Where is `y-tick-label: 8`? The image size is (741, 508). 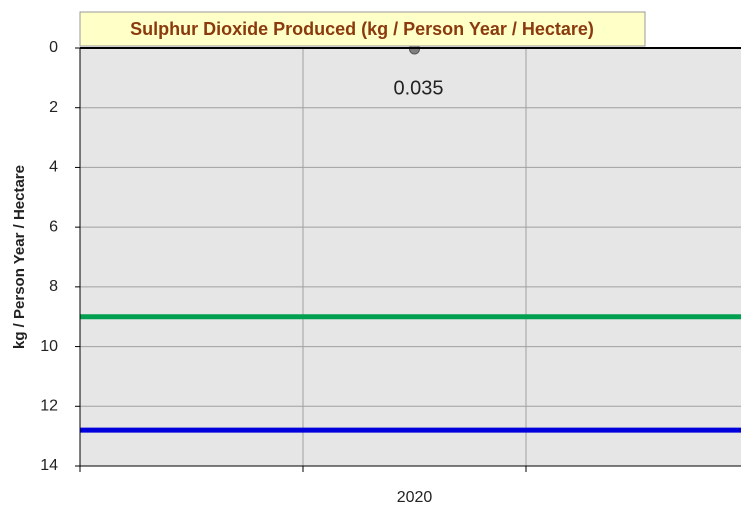
y-tick-label: 8 is located at coordinates (53, 286).